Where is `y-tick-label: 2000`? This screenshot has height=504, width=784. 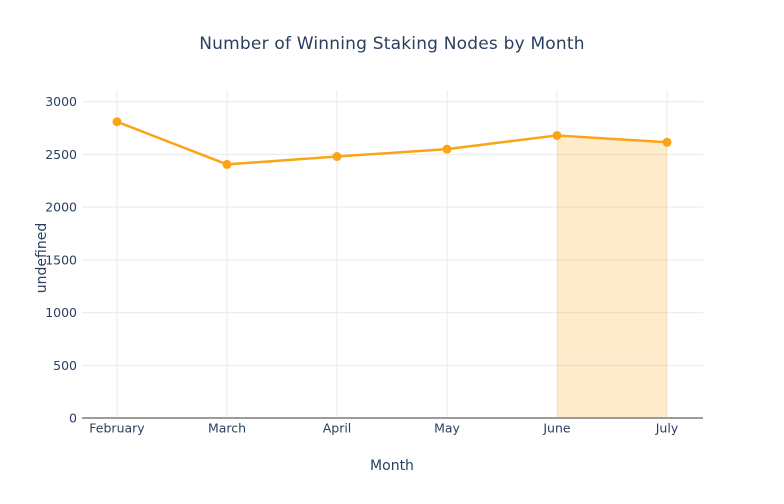
y-tick-label: 2000 is located at coordinates (61, 207).